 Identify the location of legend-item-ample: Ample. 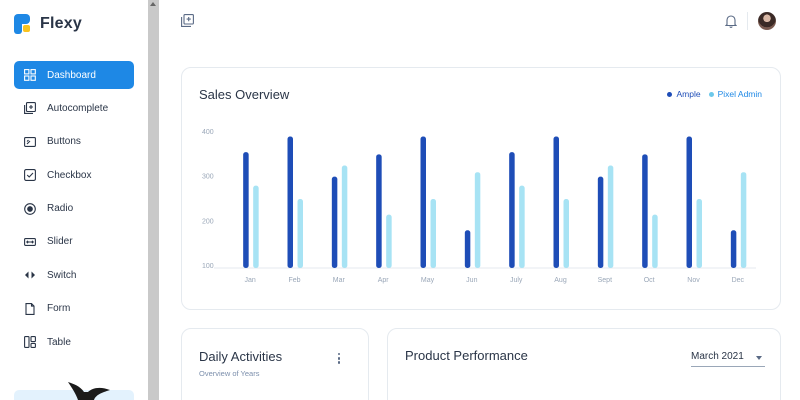
(684, 94).